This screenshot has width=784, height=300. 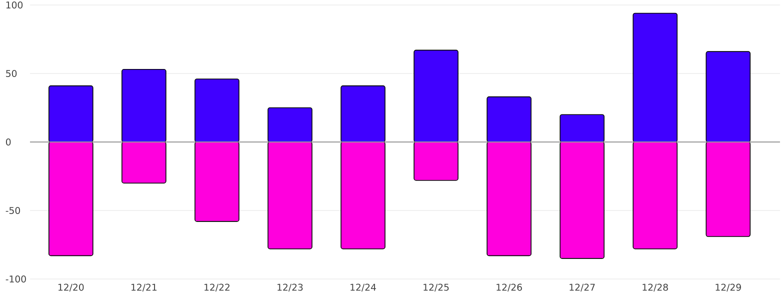 I want to click on x-tick-label: 12/23, so click(x=290, y=288).